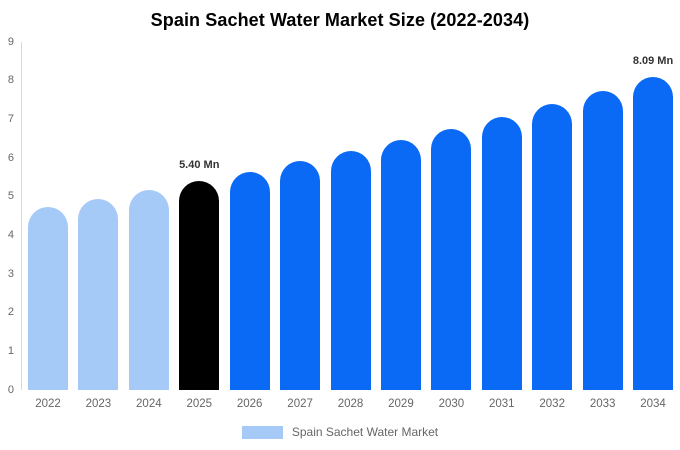 This screenshot has width=680, height=450. I want to click on bar-2033, so click(602, 240).